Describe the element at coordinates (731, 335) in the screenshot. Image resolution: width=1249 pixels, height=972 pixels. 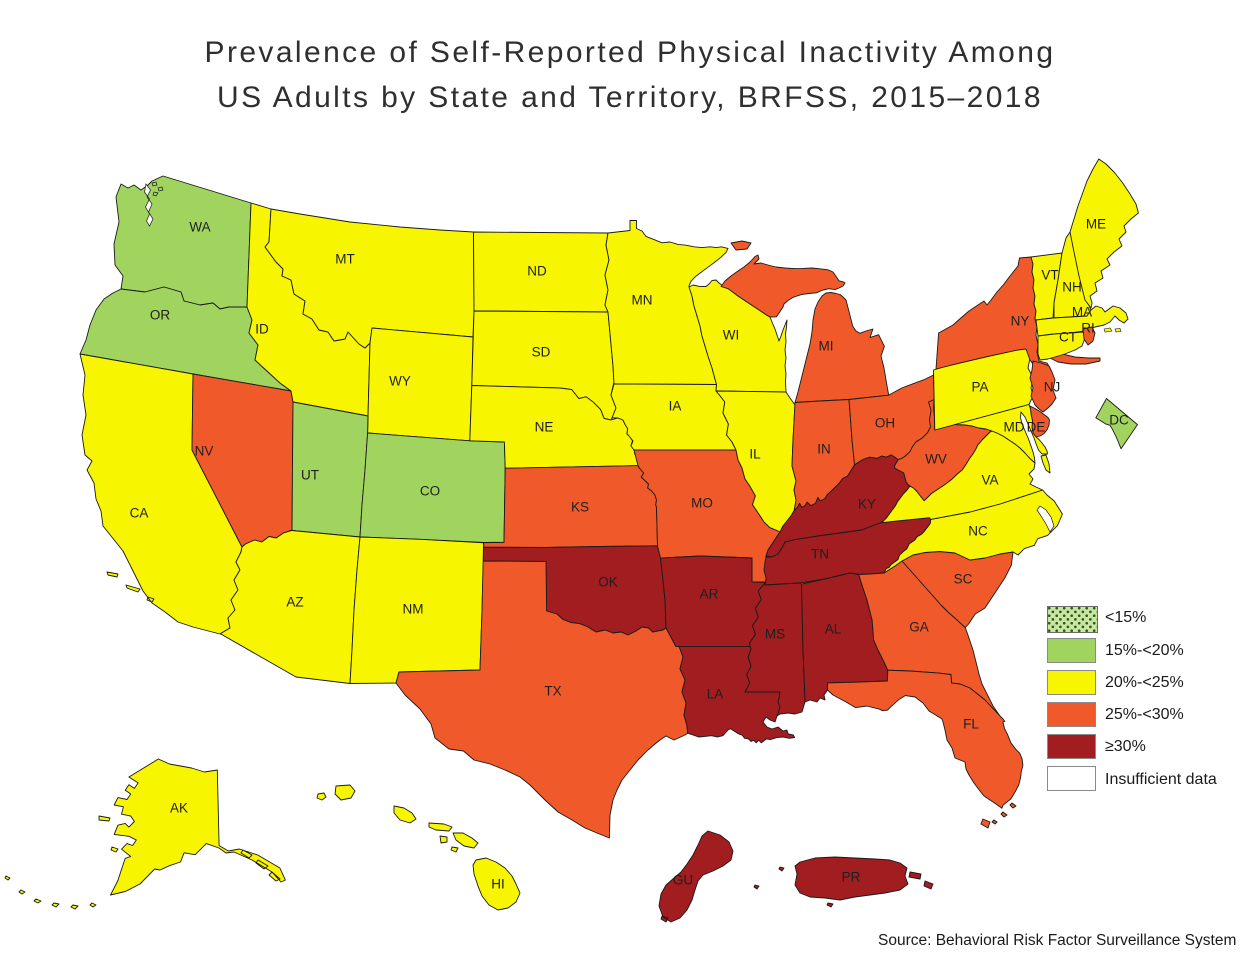
I see `svg-text: WI` at that location.